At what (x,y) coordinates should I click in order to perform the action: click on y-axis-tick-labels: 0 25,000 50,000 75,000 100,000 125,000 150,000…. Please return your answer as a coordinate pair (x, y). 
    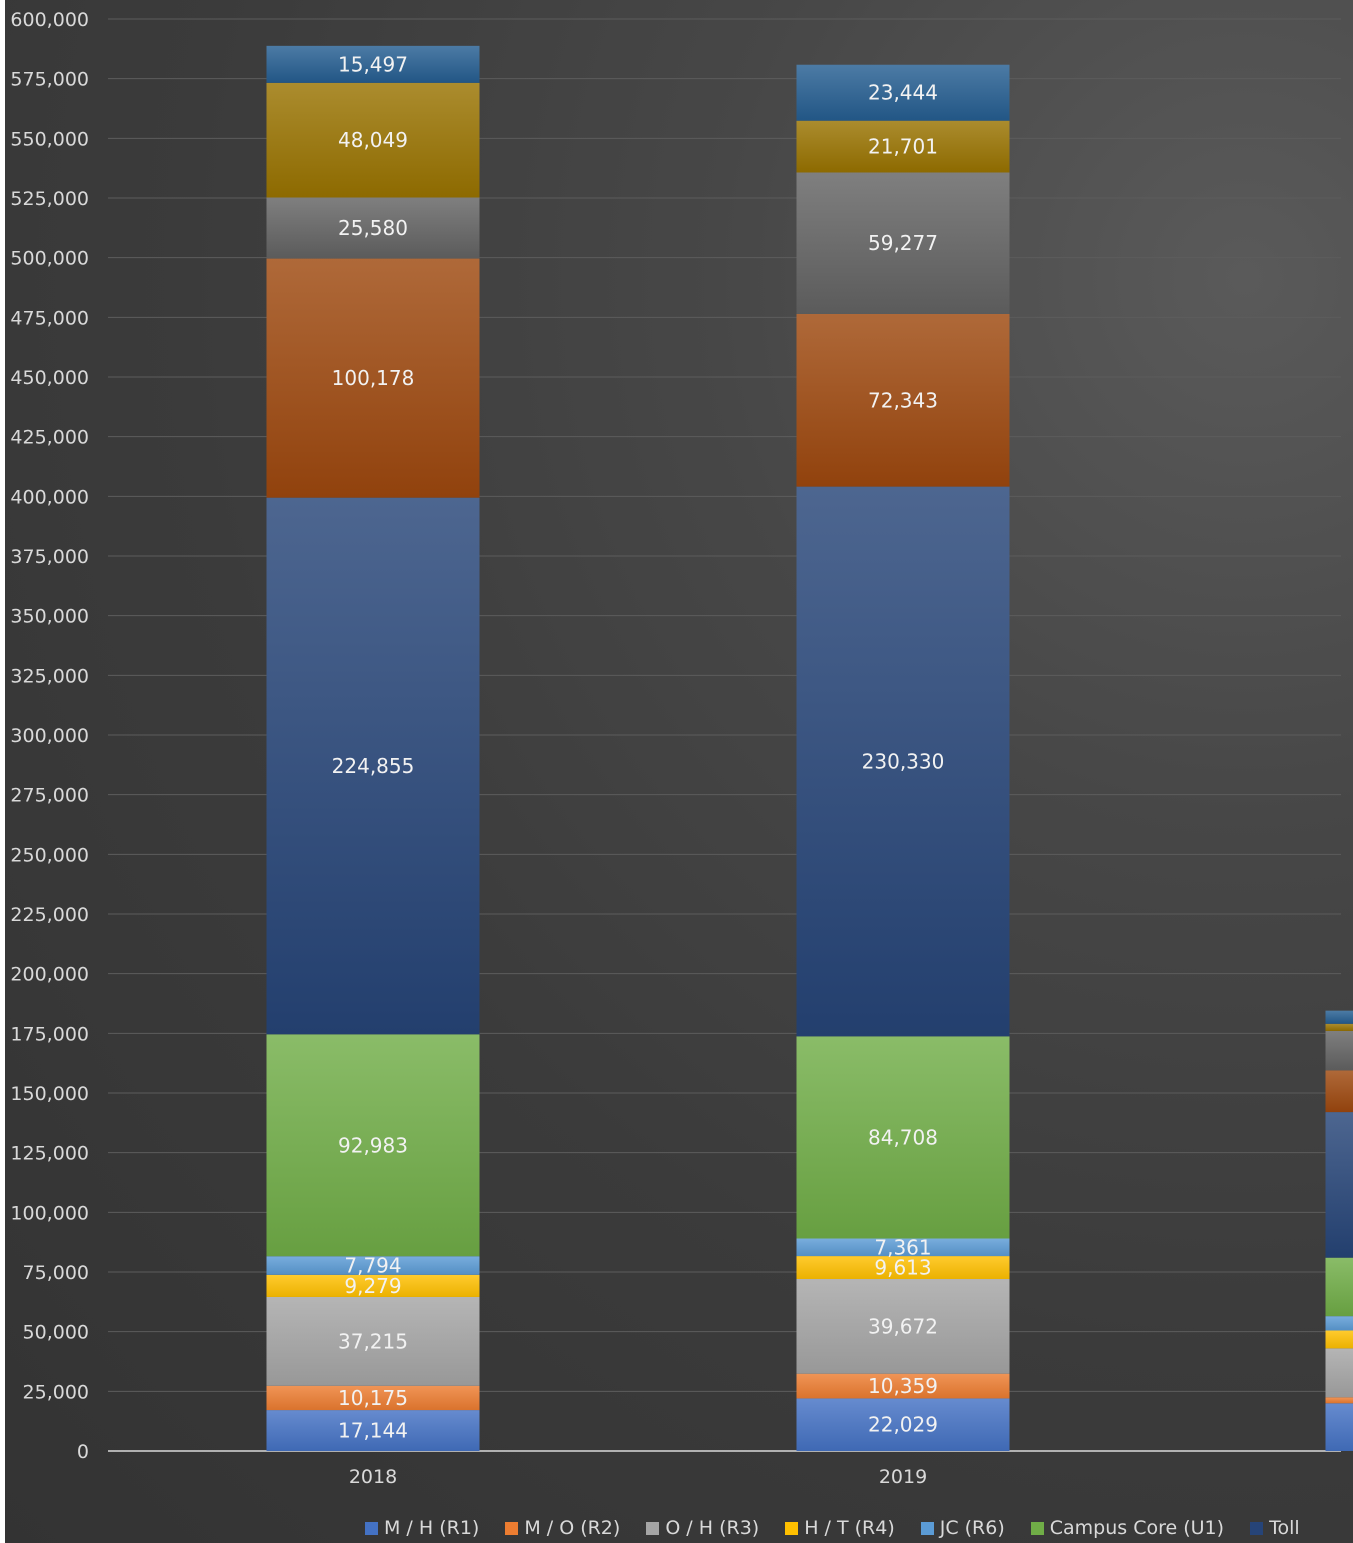
    Looking at the image, I should click on (49, 736).